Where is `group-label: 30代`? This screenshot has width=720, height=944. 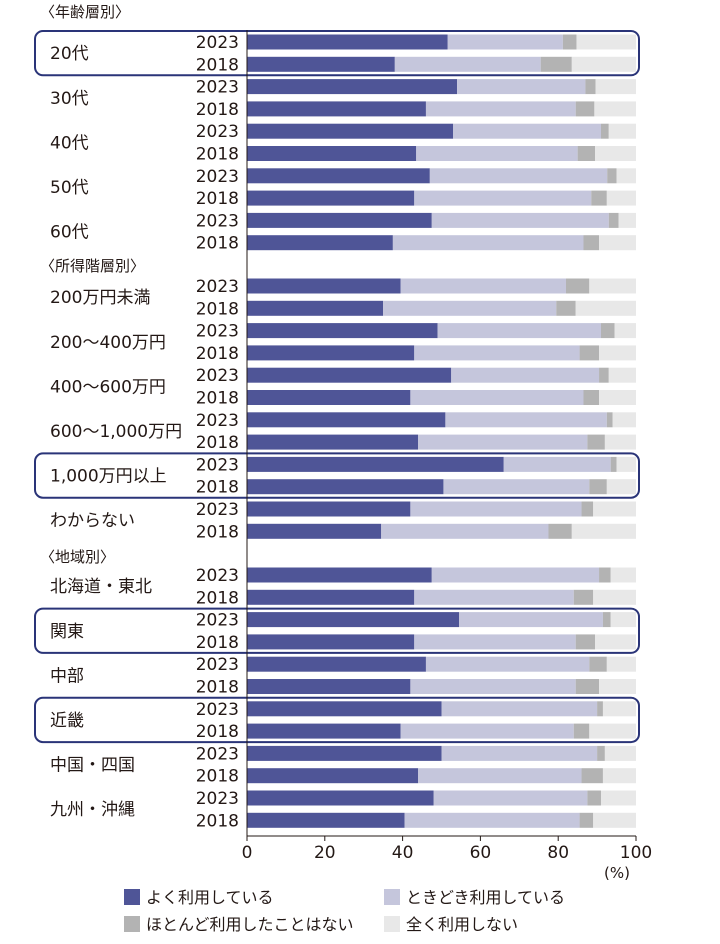
group-label: 30代 is located at coordinates (69, 99).